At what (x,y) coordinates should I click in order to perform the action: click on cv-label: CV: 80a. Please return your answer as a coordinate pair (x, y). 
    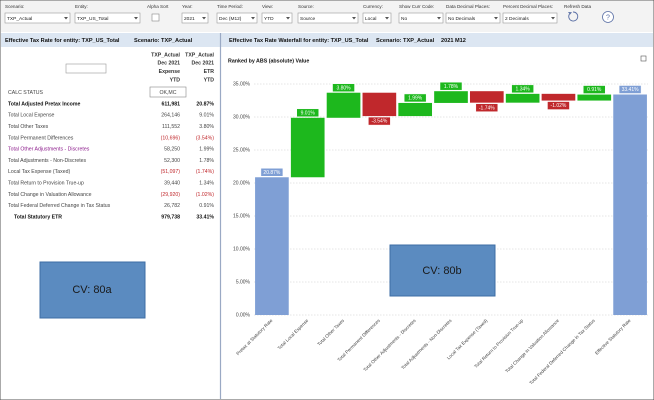
    Looking at the image, I should click on (92, 290).